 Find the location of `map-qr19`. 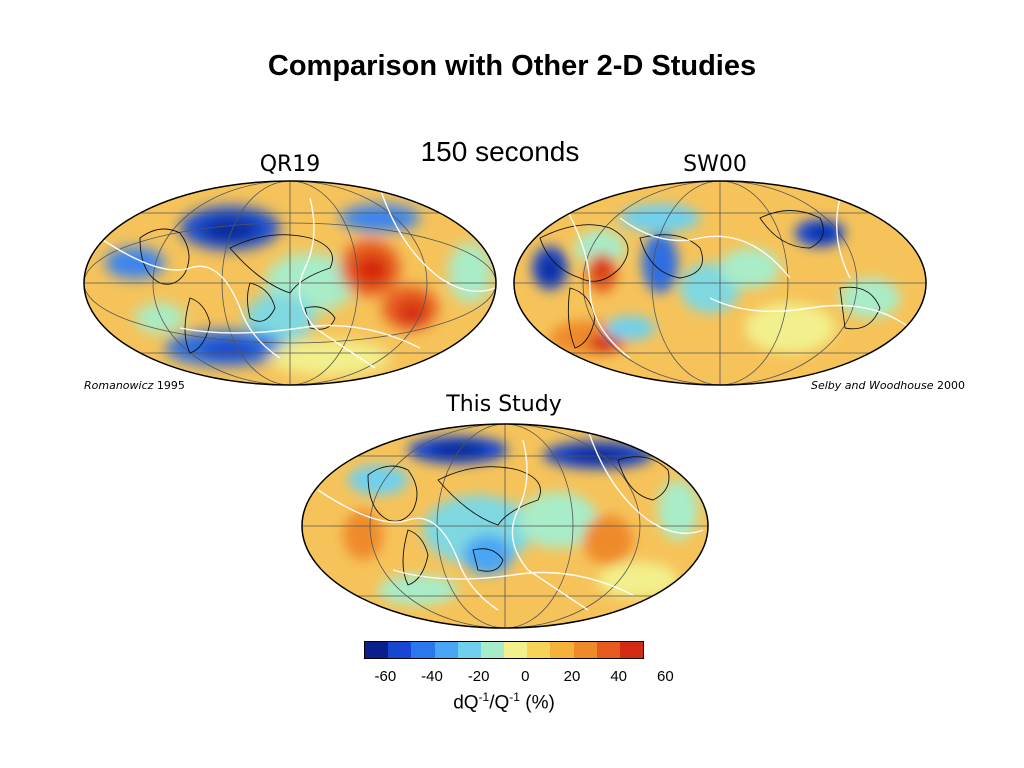

map-qr19 is located at coordinates (290, 283).